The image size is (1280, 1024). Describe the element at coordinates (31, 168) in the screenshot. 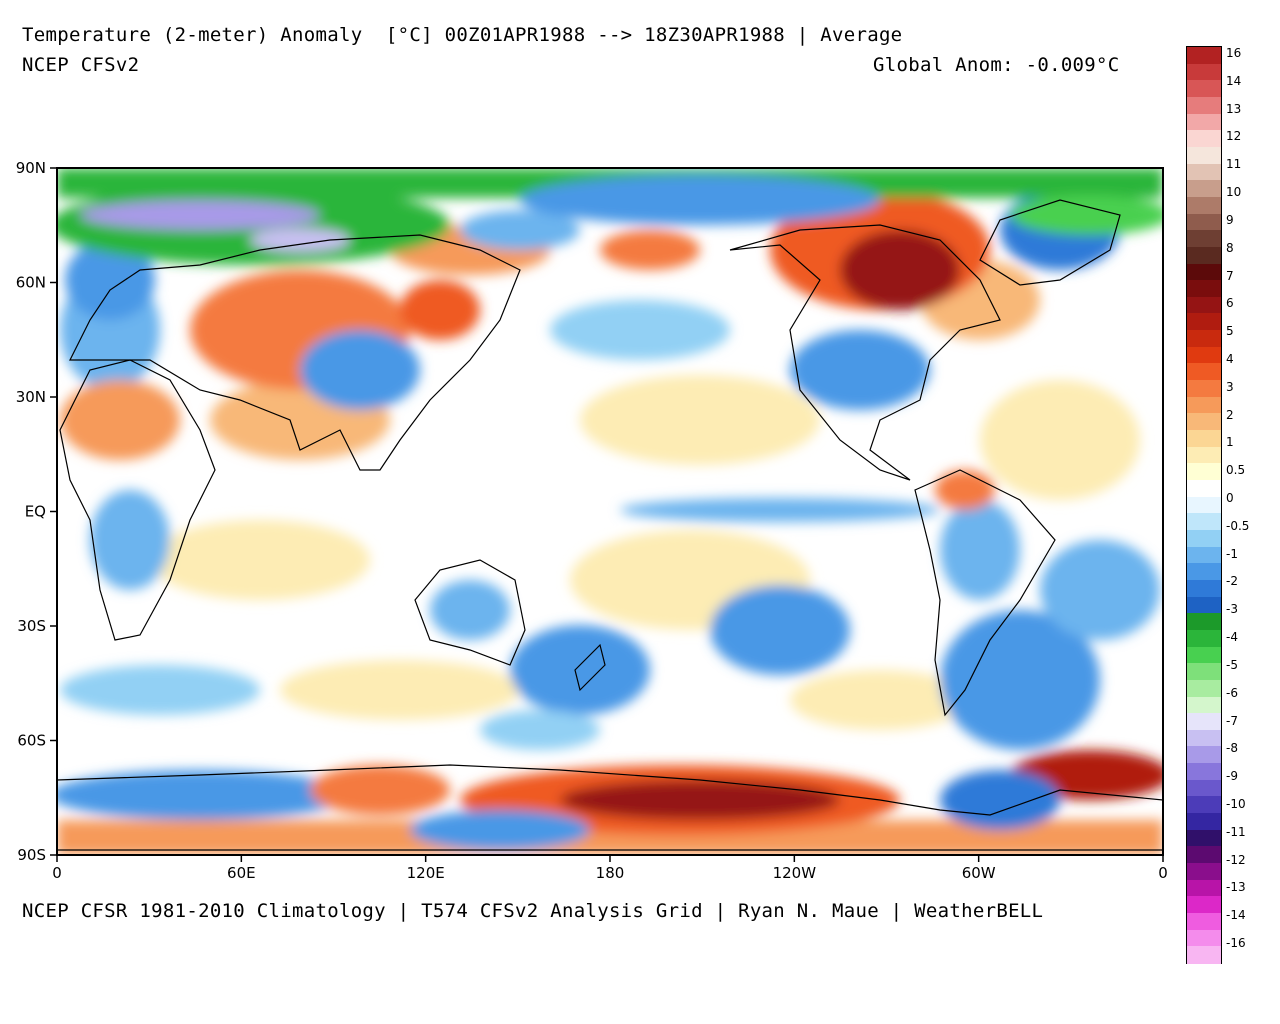

I see `lat-label: 90N` at that location.